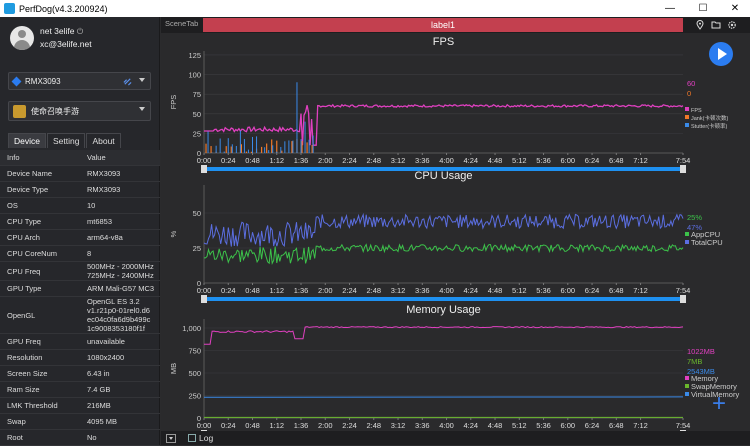  What do you see at coordinates (79, 81) in the screenshot?
I see `device-select: RMX3093` at bounding box center [79, 81].